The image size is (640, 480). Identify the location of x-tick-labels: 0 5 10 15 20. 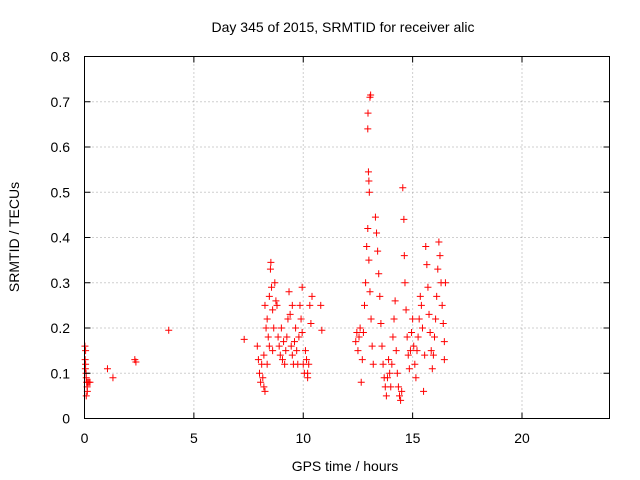
(305, 438).